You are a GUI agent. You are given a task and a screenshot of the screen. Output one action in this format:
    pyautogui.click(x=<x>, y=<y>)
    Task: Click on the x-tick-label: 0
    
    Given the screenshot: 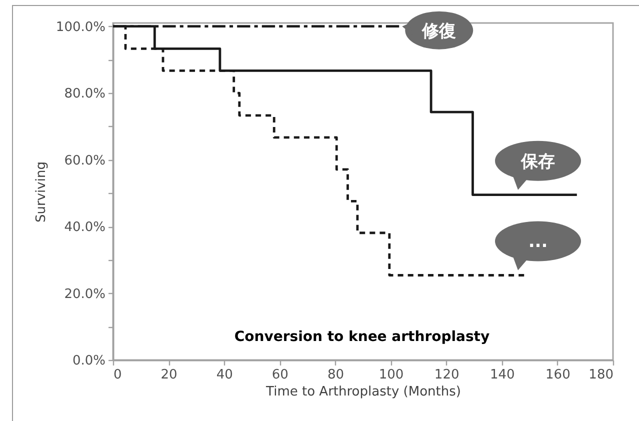 What is the action you would take?
    pyautogui.click(x=118, y=375)
    